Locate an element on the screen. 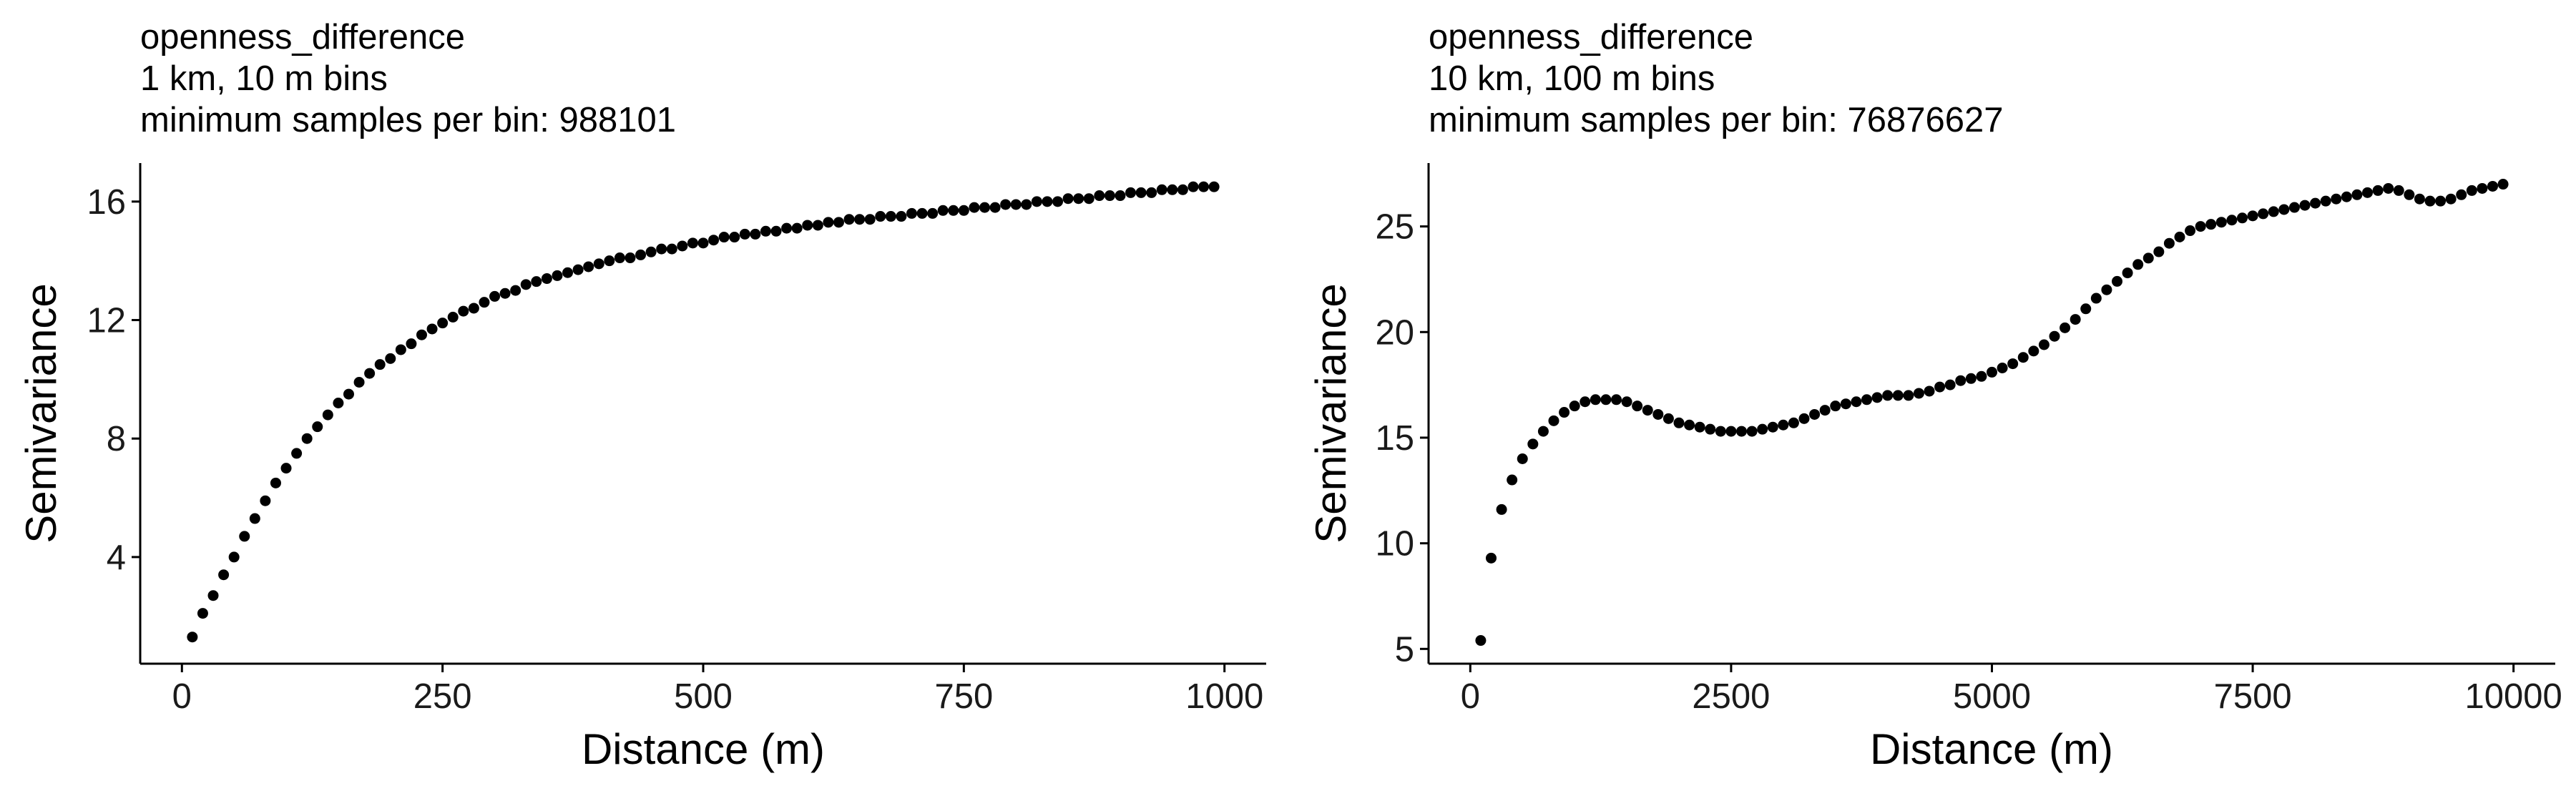  left-panel-x-tick-label: 500 is located at coordinates (703, 696).